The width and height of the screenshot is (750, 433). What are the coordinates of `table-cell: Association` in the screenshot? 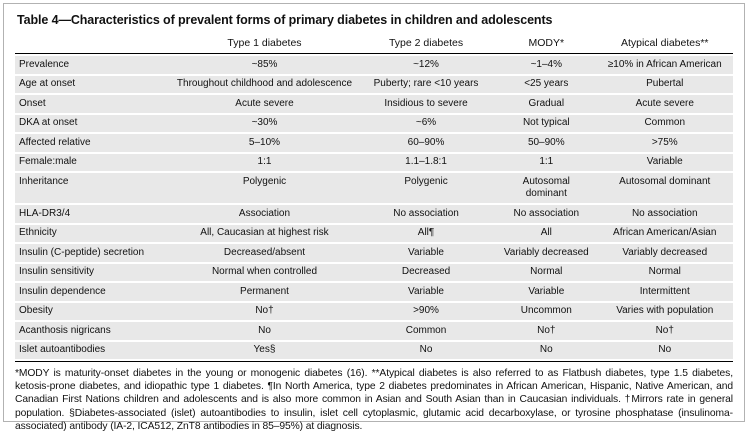 It's located at (264, 213).